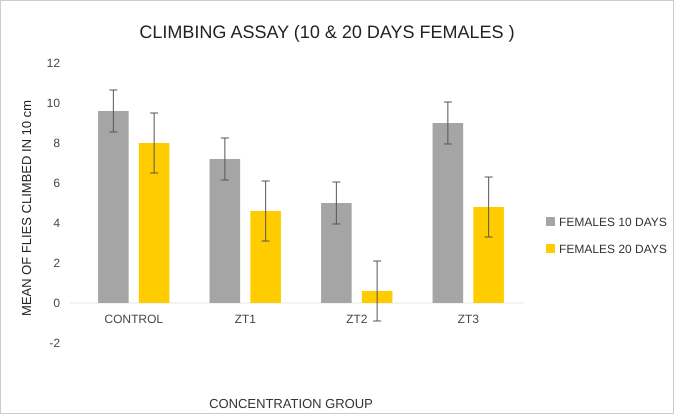  Describe the element at coordinates (56, 143) in the screenshot. I see `y-tick-label: 8` at that location.